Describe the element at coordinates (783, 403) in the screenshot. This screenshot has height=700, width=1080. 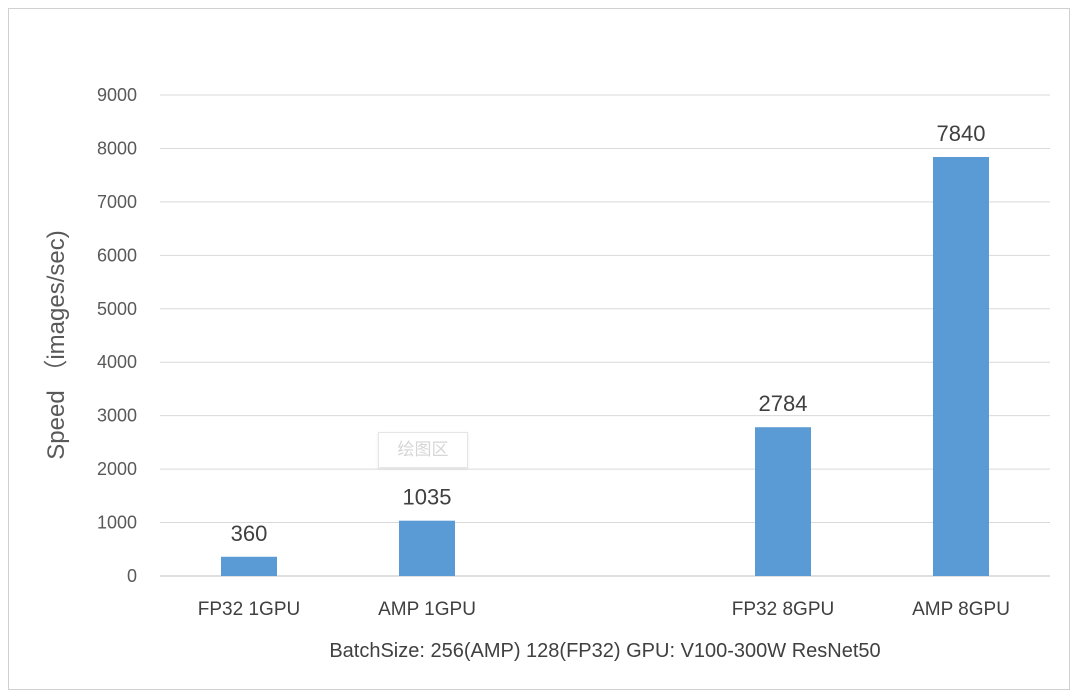
I see `data-label: 2784` at that location.